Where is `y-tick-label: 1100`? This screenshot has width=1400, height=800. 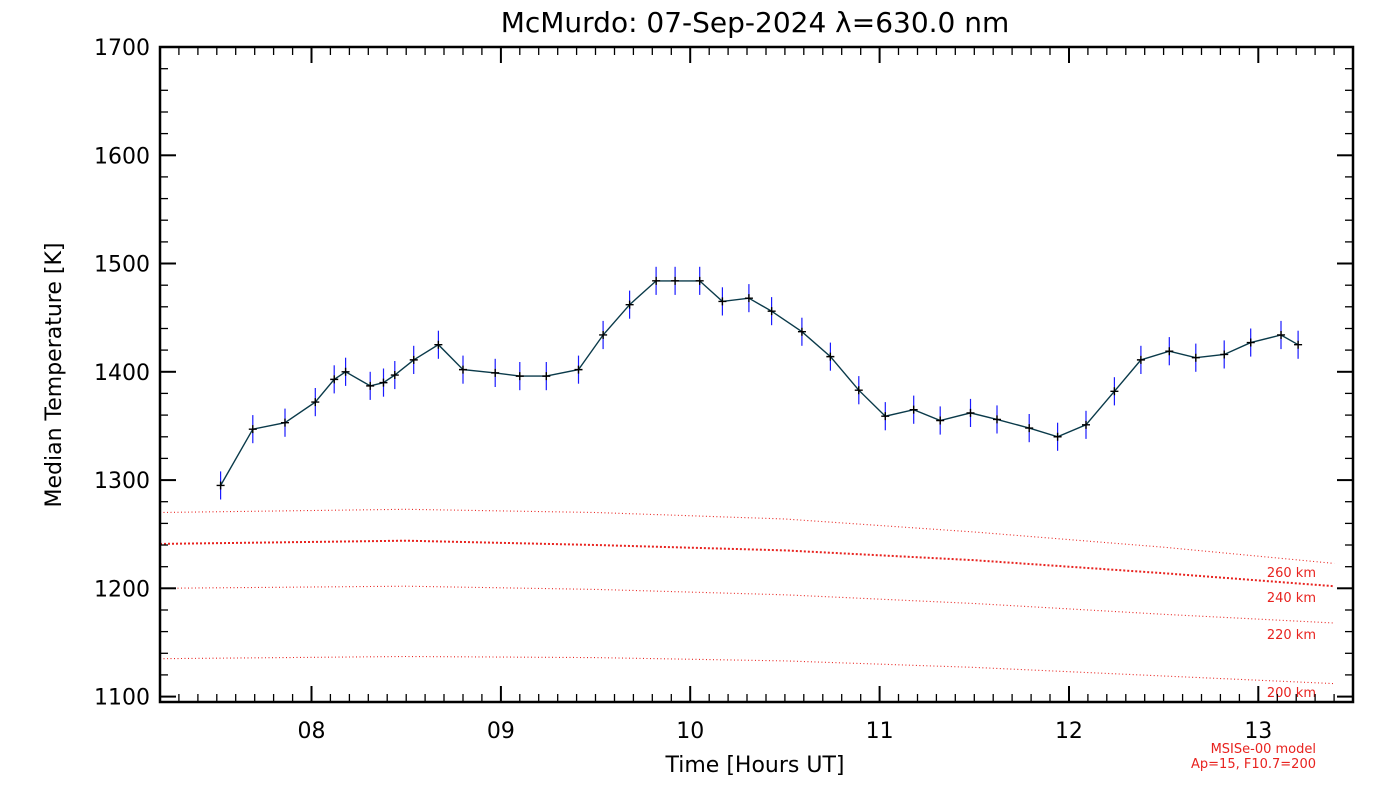
y-tick-label: 1100 is located at coordinates (122, 698).